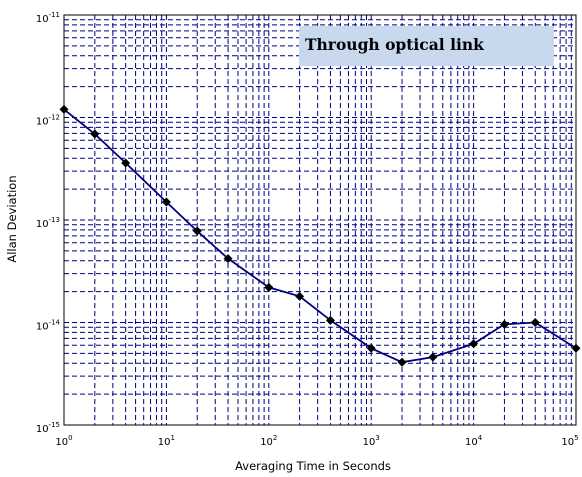  Describe the element at coordinates (313, 466) in the screenshot. I see `x-axis-label: Averaging Time in Seconds` at that location.